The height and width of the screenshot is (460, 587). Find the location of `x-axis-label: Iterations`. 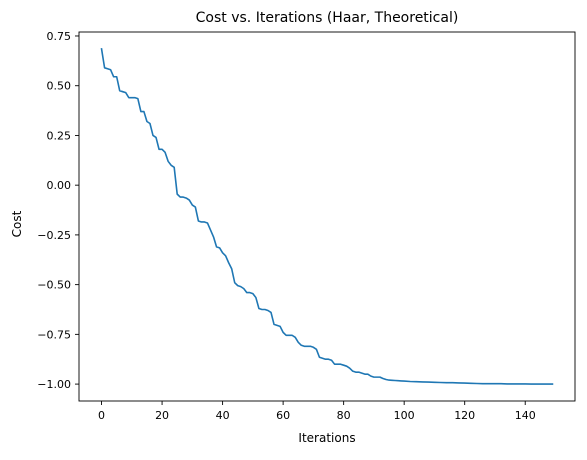

x-axis-label: Iterations is located at coordinates (326, 438).